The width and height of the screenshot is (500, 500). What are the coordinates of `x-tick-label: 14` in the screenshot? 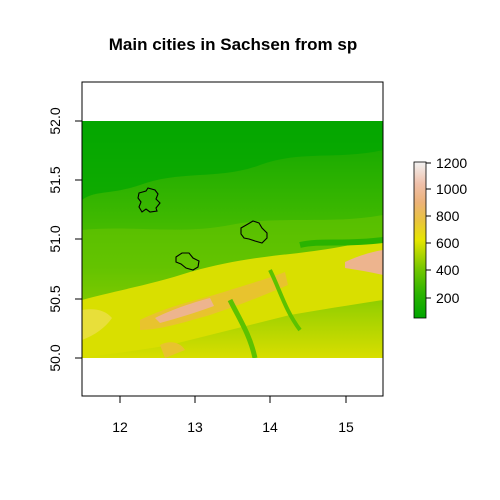 It's located at (270, 427).